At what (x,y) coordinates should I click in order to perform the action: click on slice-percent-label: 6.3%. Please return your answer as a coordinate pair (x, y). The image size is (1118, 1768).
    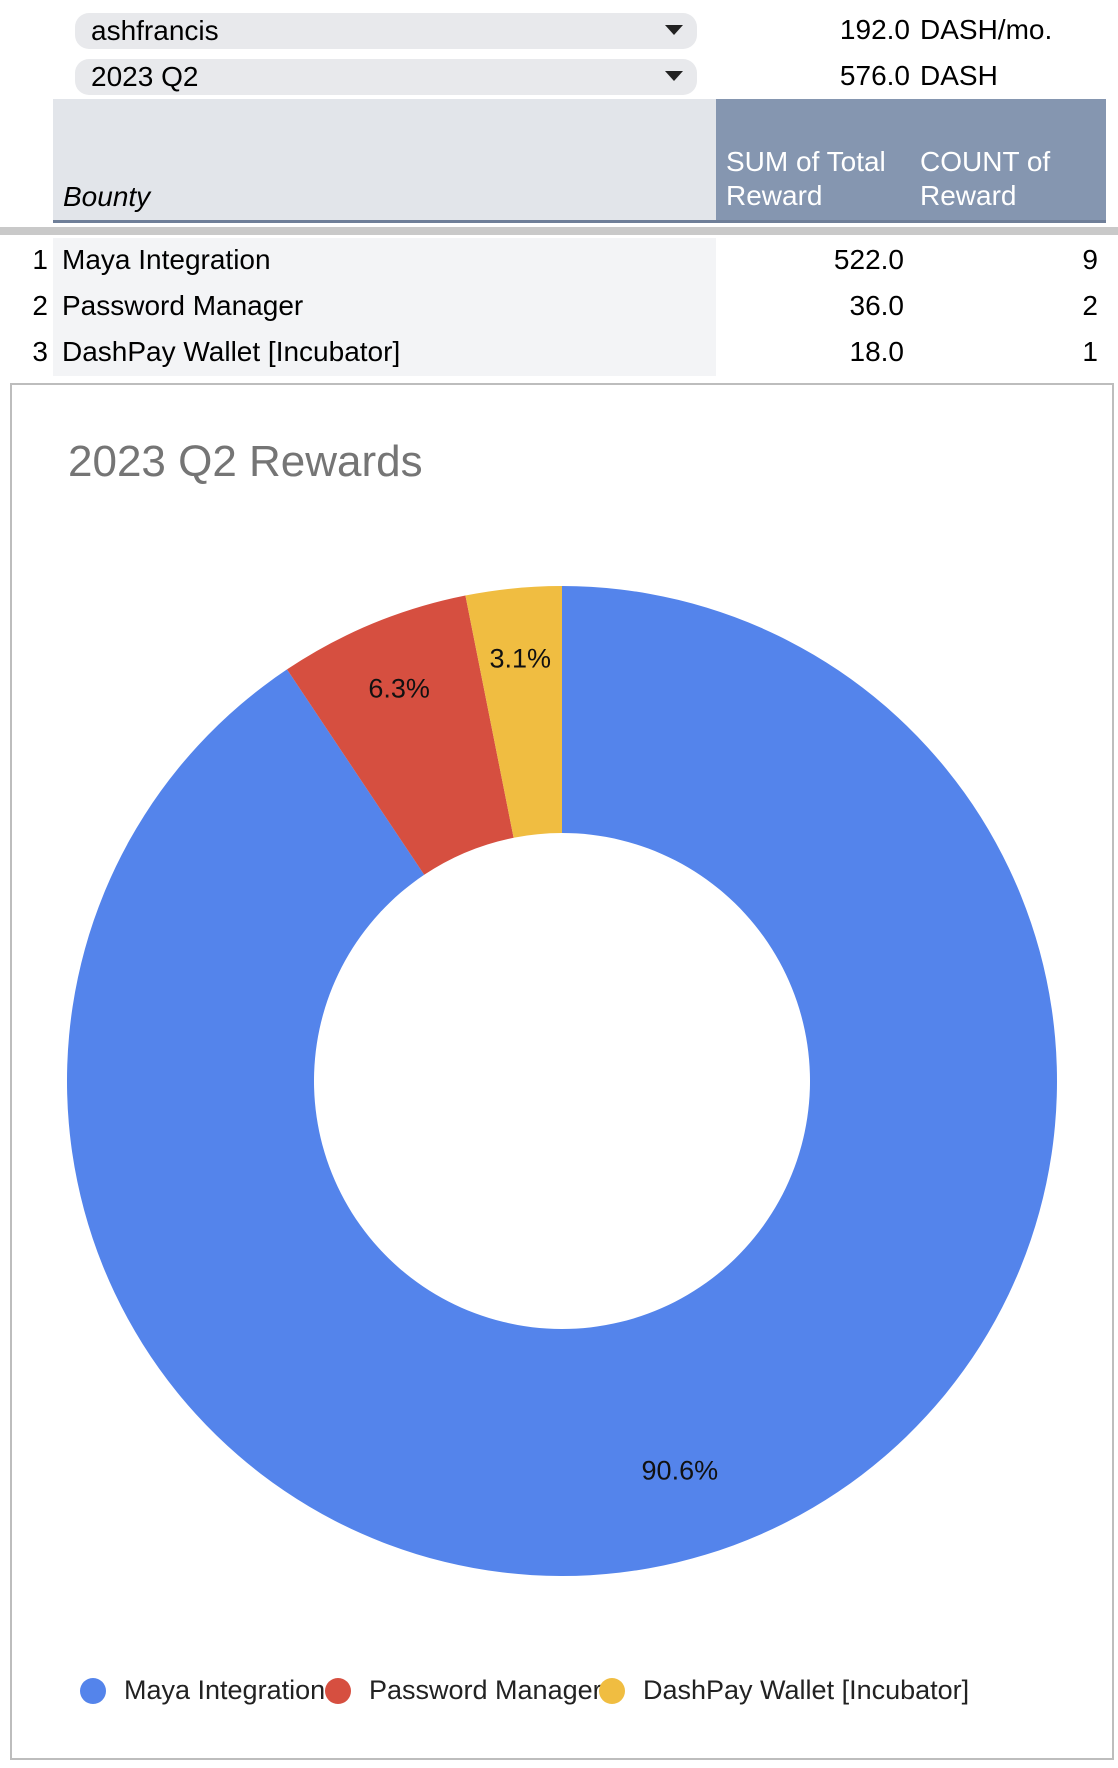
    Looking at the image, I should click on (399, 689).